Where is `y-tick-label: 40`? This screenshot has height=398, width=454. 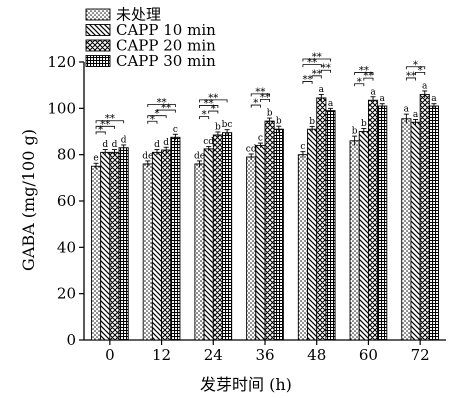
y-tick-label: 40 is located at coordinates (66, 247).